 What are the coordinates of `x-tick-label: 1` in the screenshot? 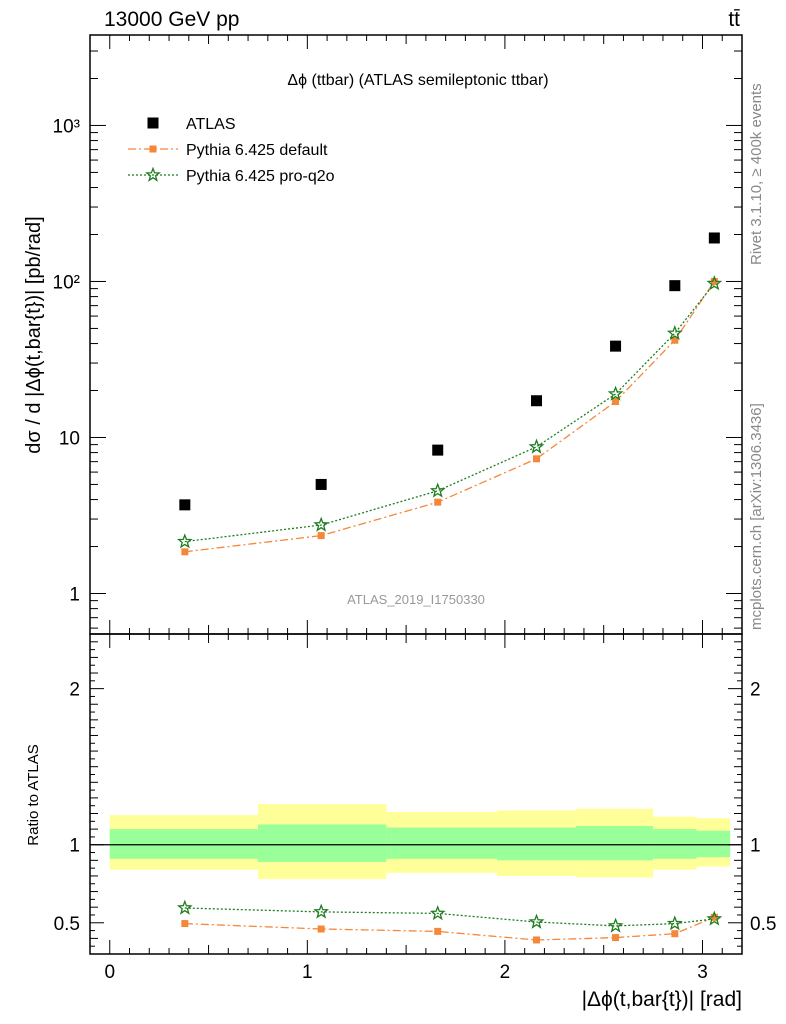 It's located at (307, 972).